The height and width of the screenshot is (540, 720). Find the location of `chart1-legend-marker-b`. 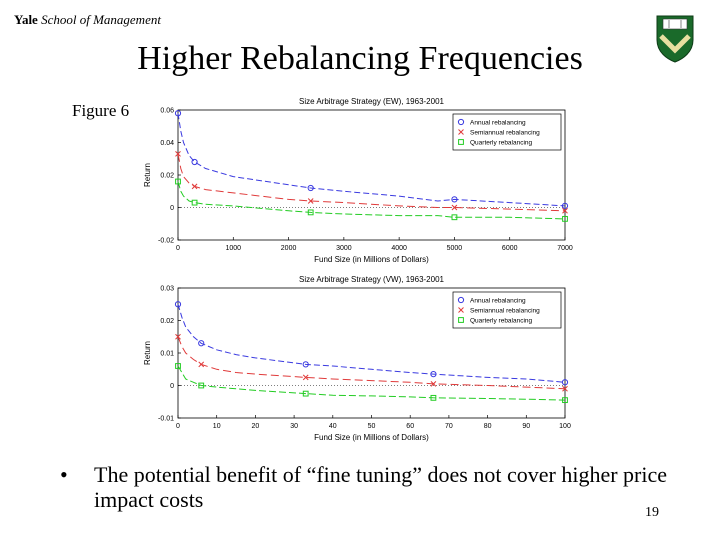

chart1-legend-marker-b is located at coordinates (461, 132).